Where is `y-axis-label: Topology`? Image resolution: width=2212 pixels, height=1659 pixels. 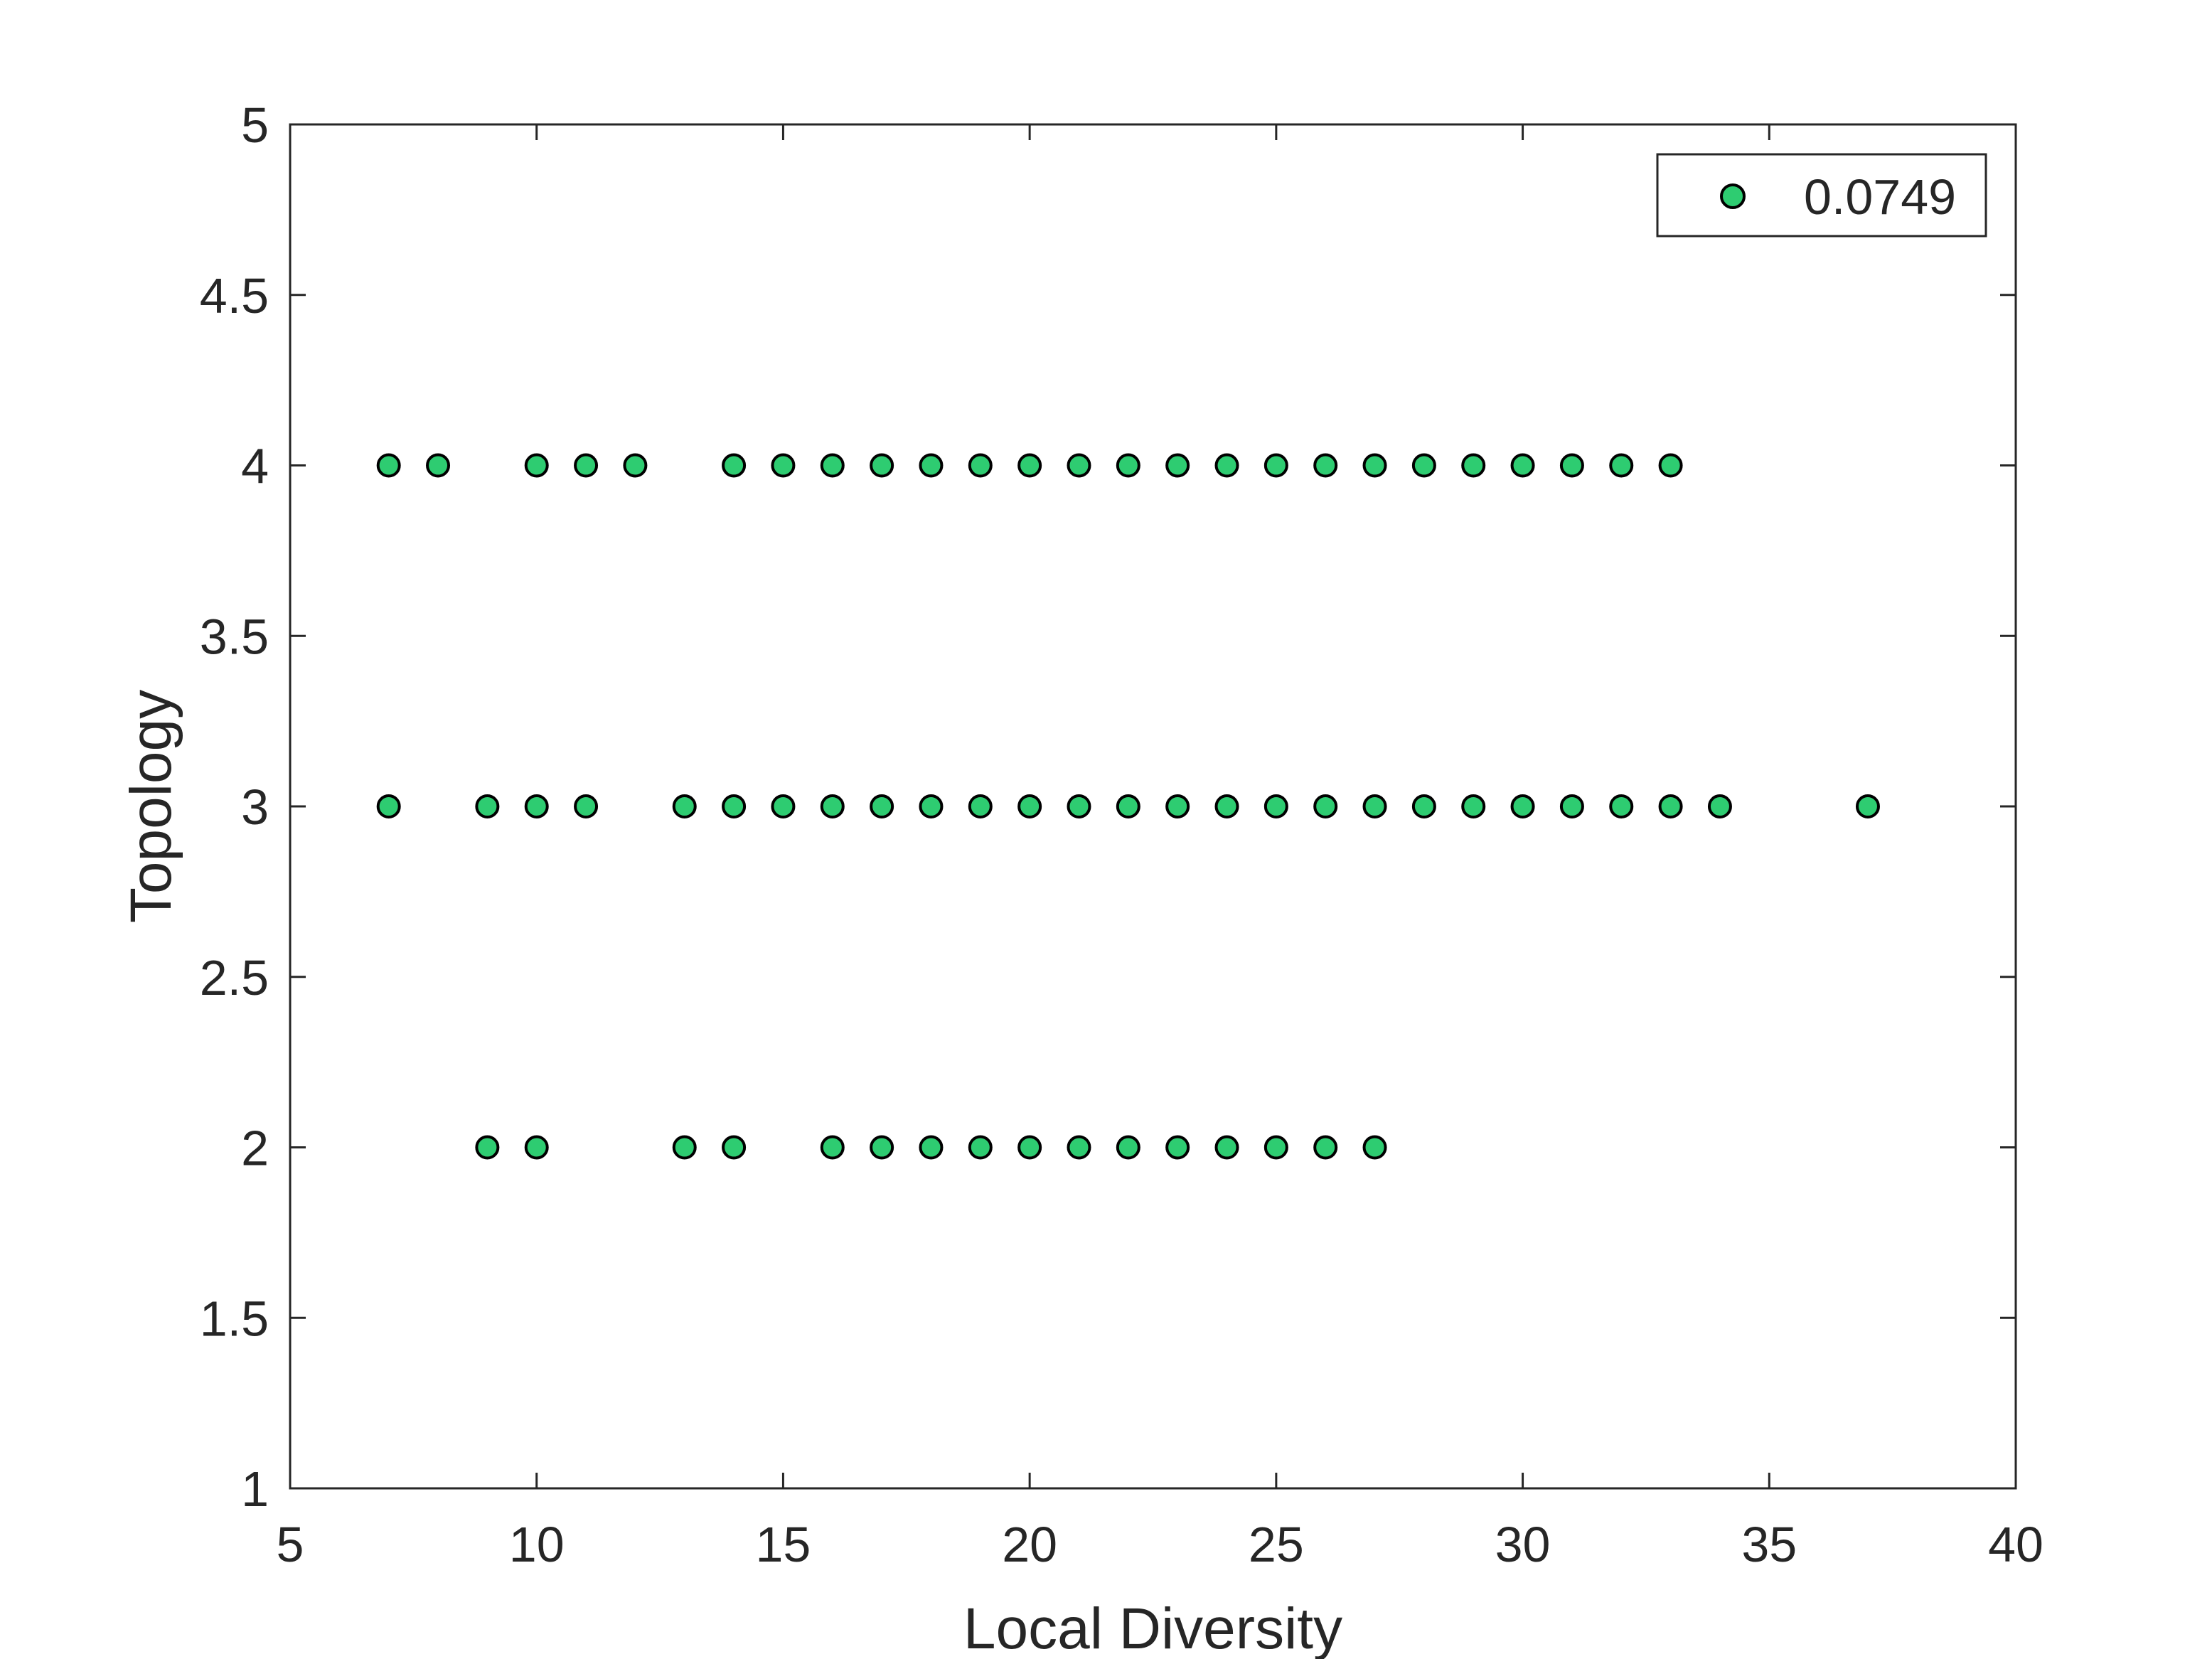 y-axis-label: Topology is located at coordinates (151, 806).